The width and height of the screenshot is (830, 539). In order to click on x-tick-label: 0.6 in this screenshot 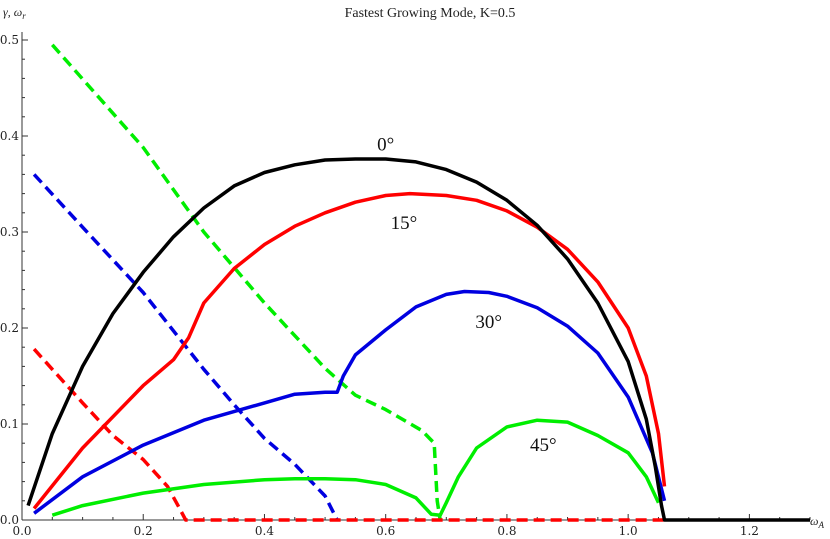, I will do `click(385, 531)`.